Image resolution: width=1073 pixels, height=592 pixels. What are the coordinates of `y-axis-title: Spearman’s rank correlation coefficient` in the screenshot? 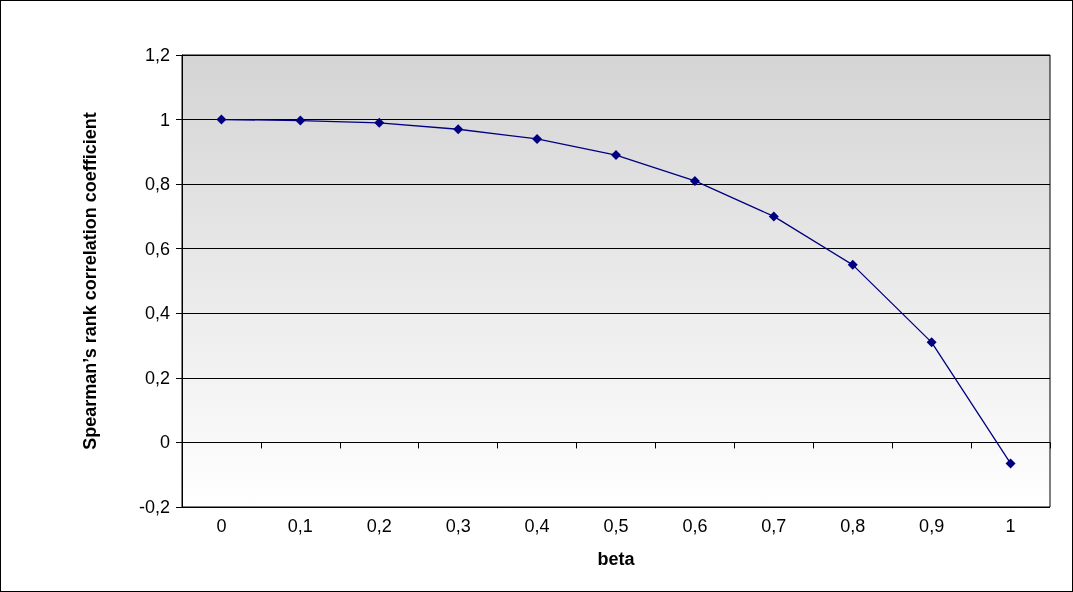 It's located at (90, 281).